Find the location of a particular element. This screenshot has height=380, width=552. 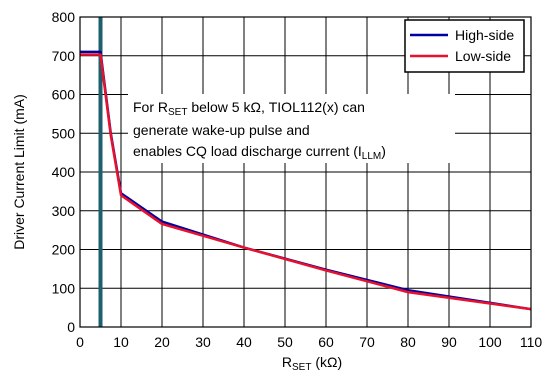

legend-label-low-side: Low-side is located at coordinates (483, 56).